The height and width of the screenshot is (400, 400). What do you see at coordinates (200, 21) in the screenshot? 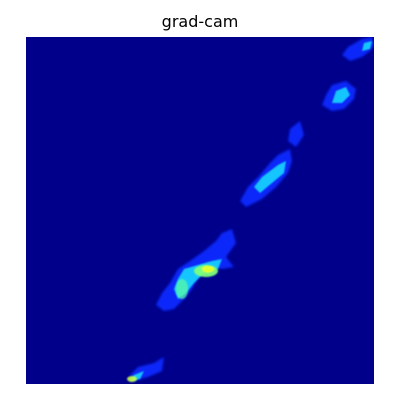
I see `figure-title: grad-cam` at bounding box center [200, 21].